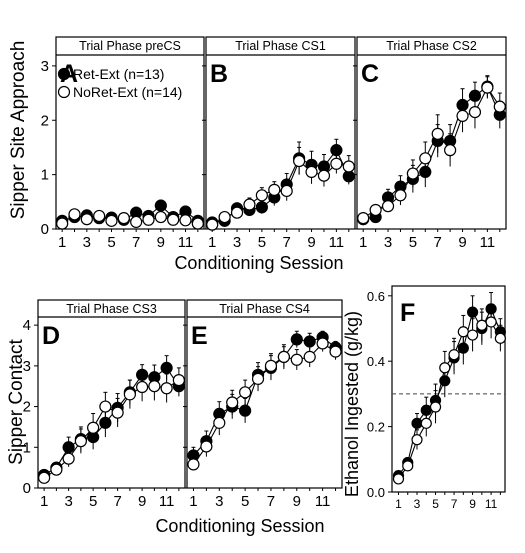  What do you see at coordinates (45, 120) in the screenshot?
I see `y-tick-label: 2` at bounding box center [45, 120].